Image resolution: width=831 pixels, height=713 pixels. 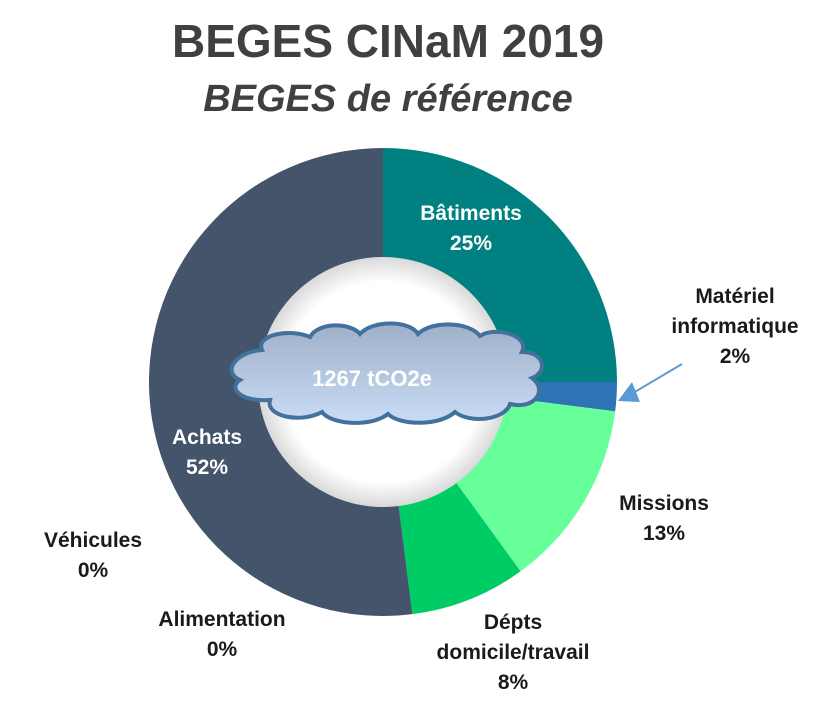 I want to click on slice-label-vehicules: Véhicules 0%, so click(x=93, y=555).